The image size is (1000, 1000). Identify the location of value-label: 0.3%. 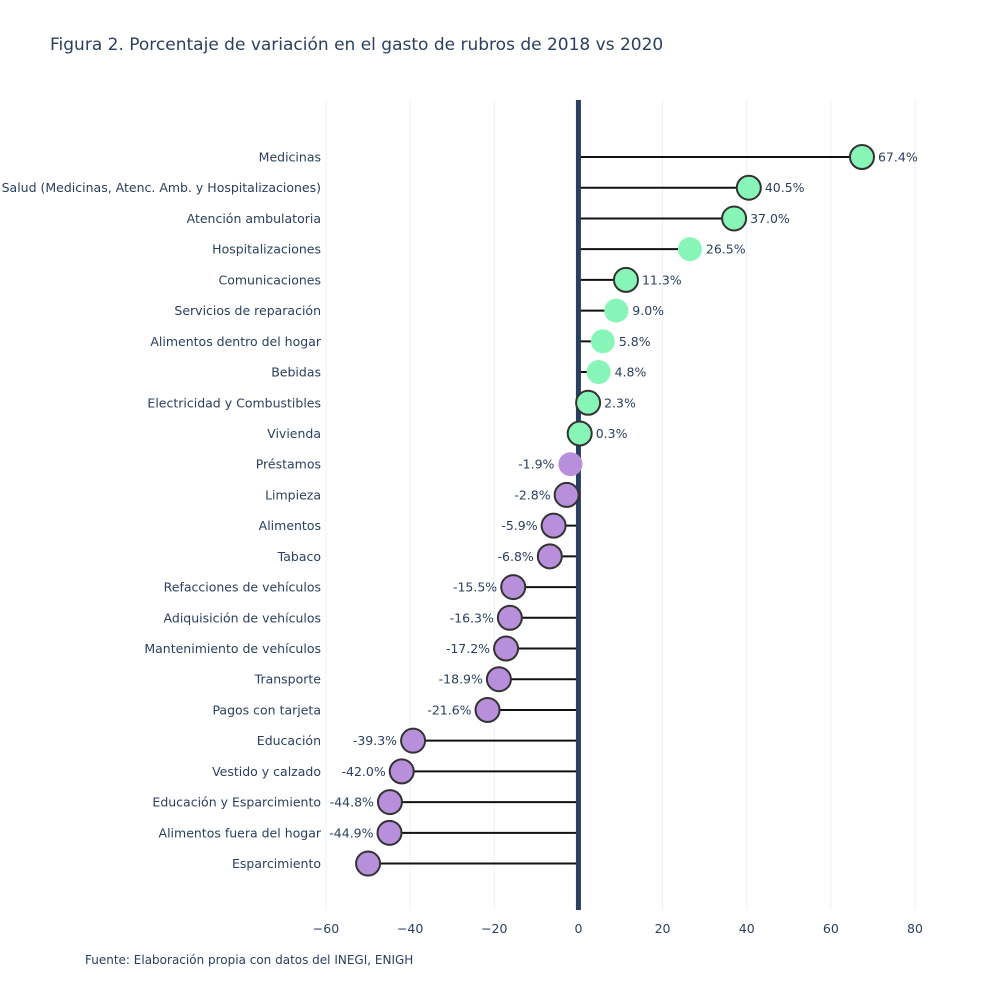
(612, 433).